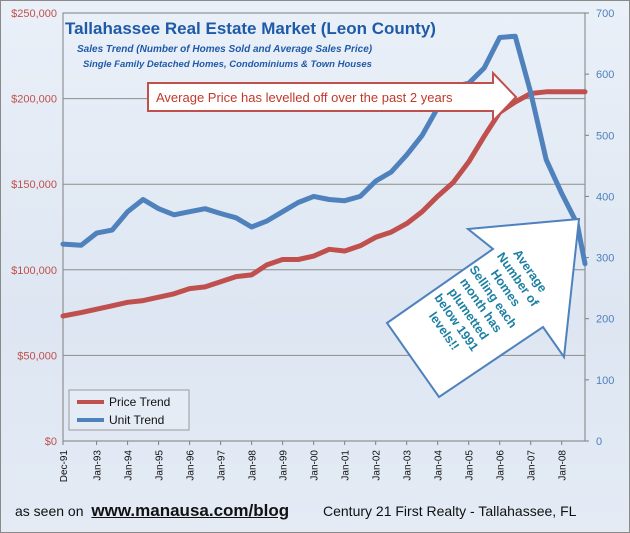  What do you see at coordinates (139, 402) in the screenshot?
I see `legend-price-label: Price Trend` at bounding box center [139, 402].